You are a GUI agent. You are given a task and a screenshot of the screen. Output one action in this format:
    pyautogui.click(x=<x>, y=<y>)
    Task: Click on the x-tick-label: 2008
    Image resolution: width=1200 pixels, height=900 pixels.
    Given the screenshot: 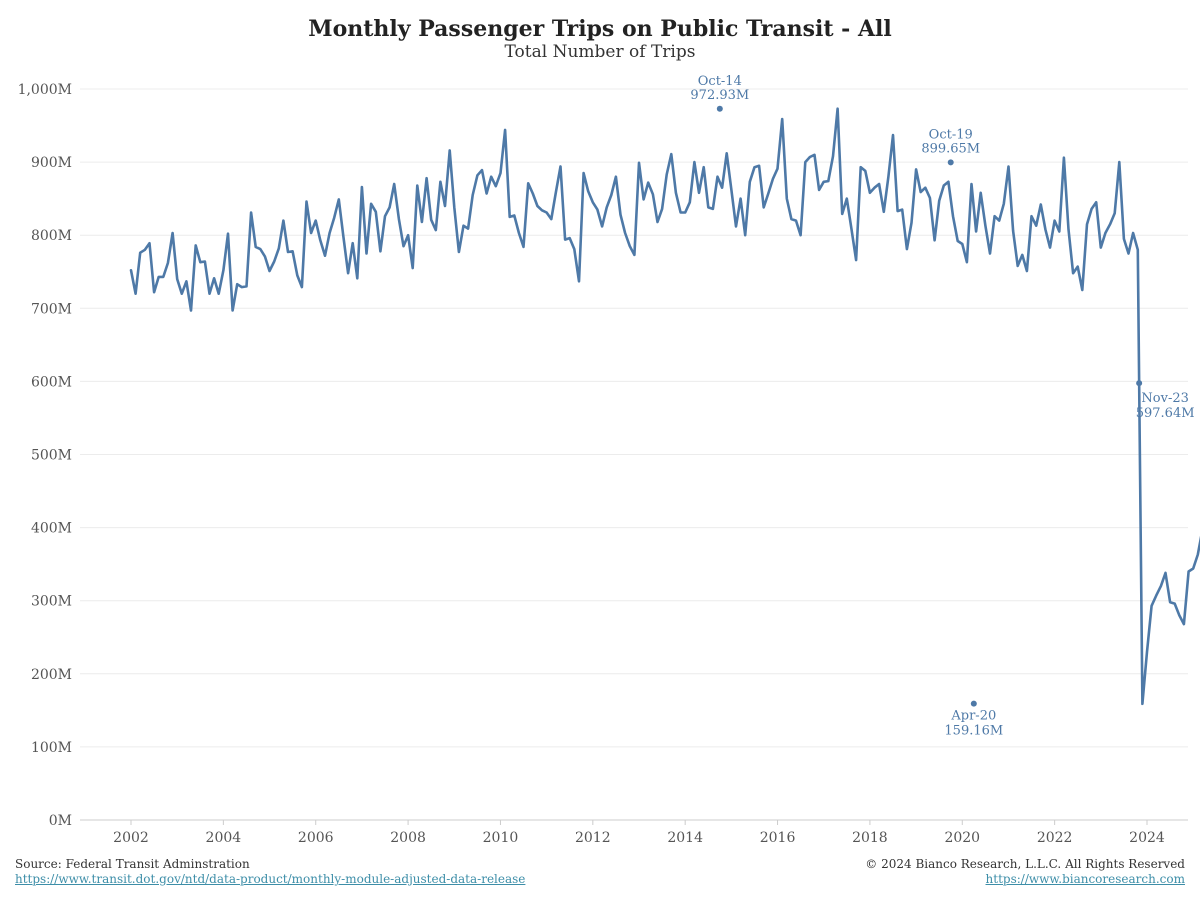 What is the action you would take?
    pyautogui.click(x=408, y=838)
    